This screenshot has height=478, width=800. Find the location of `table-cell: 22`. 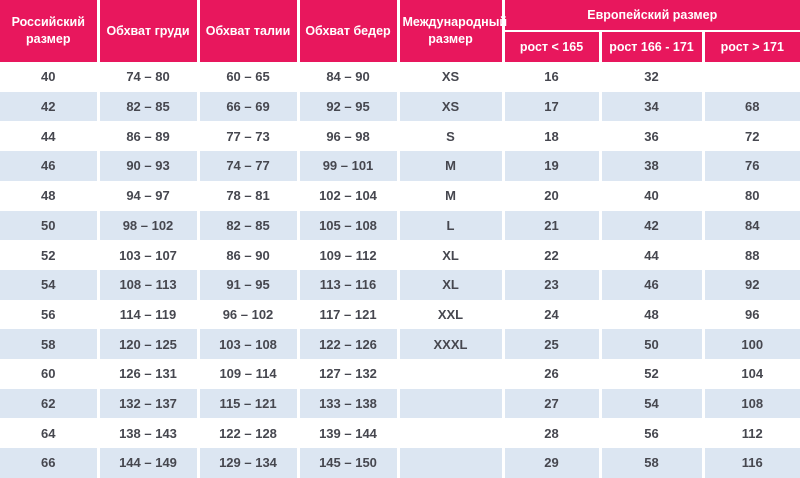

table-cell: 22 is located at coordinates (550, 255).